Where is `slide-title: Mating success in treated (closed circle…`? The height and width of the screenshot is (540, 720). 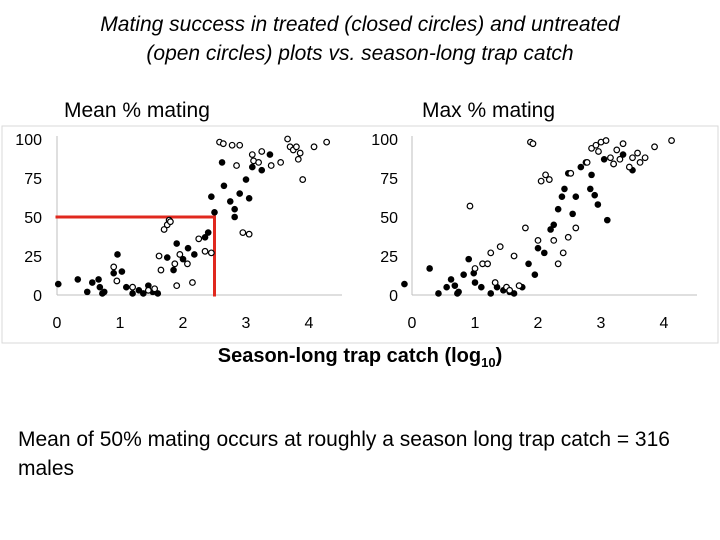 slide-title: Mating success in treated (closed circle… is located at coordinates (360, 39).